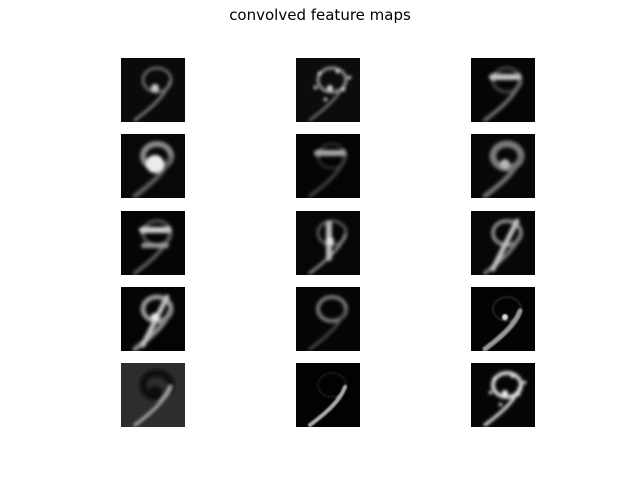 The width and height of the screenshot is (640, 480). I want to click on figure-title: convolved feature maps, so click(320, 15).